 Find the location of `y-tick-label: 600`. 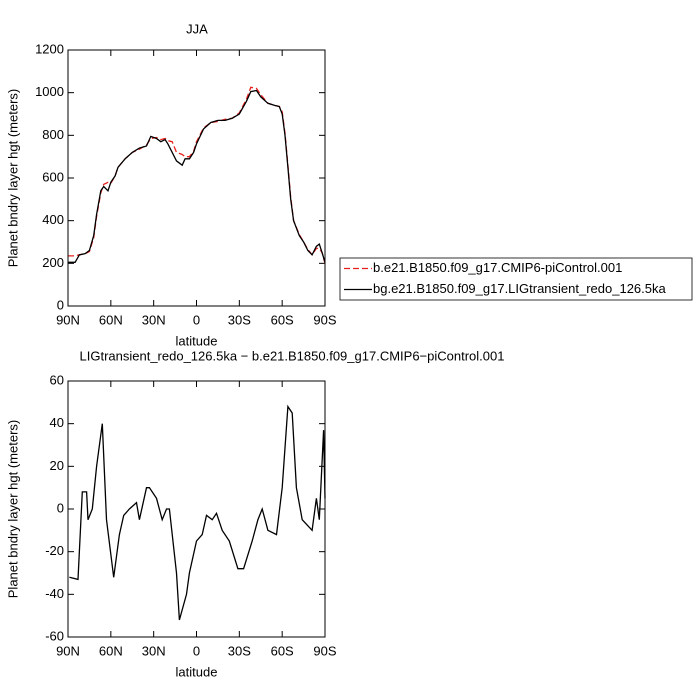

y-tick-label: 600 is located at coordinates (53, 176).